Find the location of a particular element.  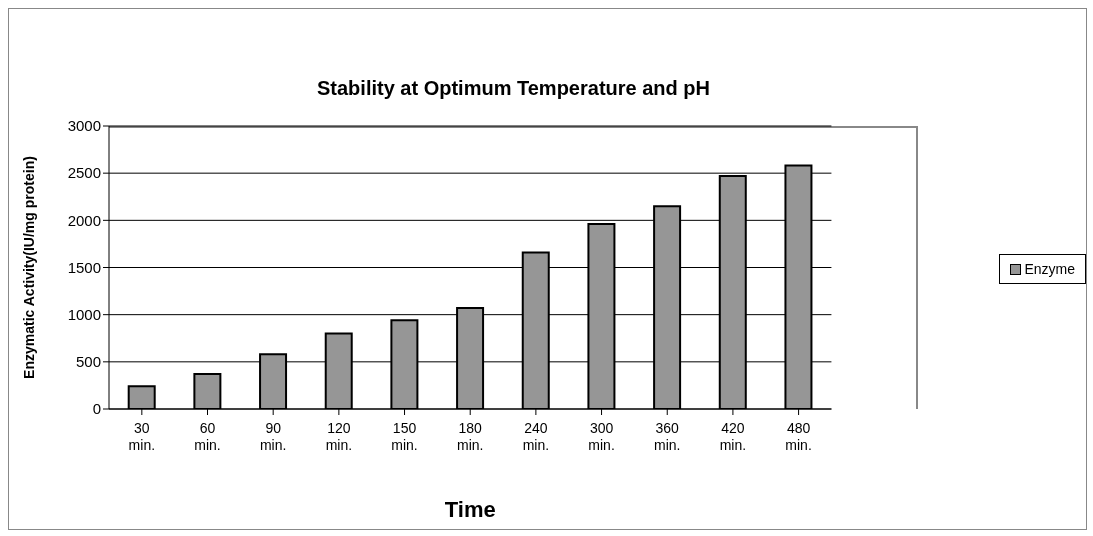

x-tick-label: 120 min. is located at coordinates (339, 436).